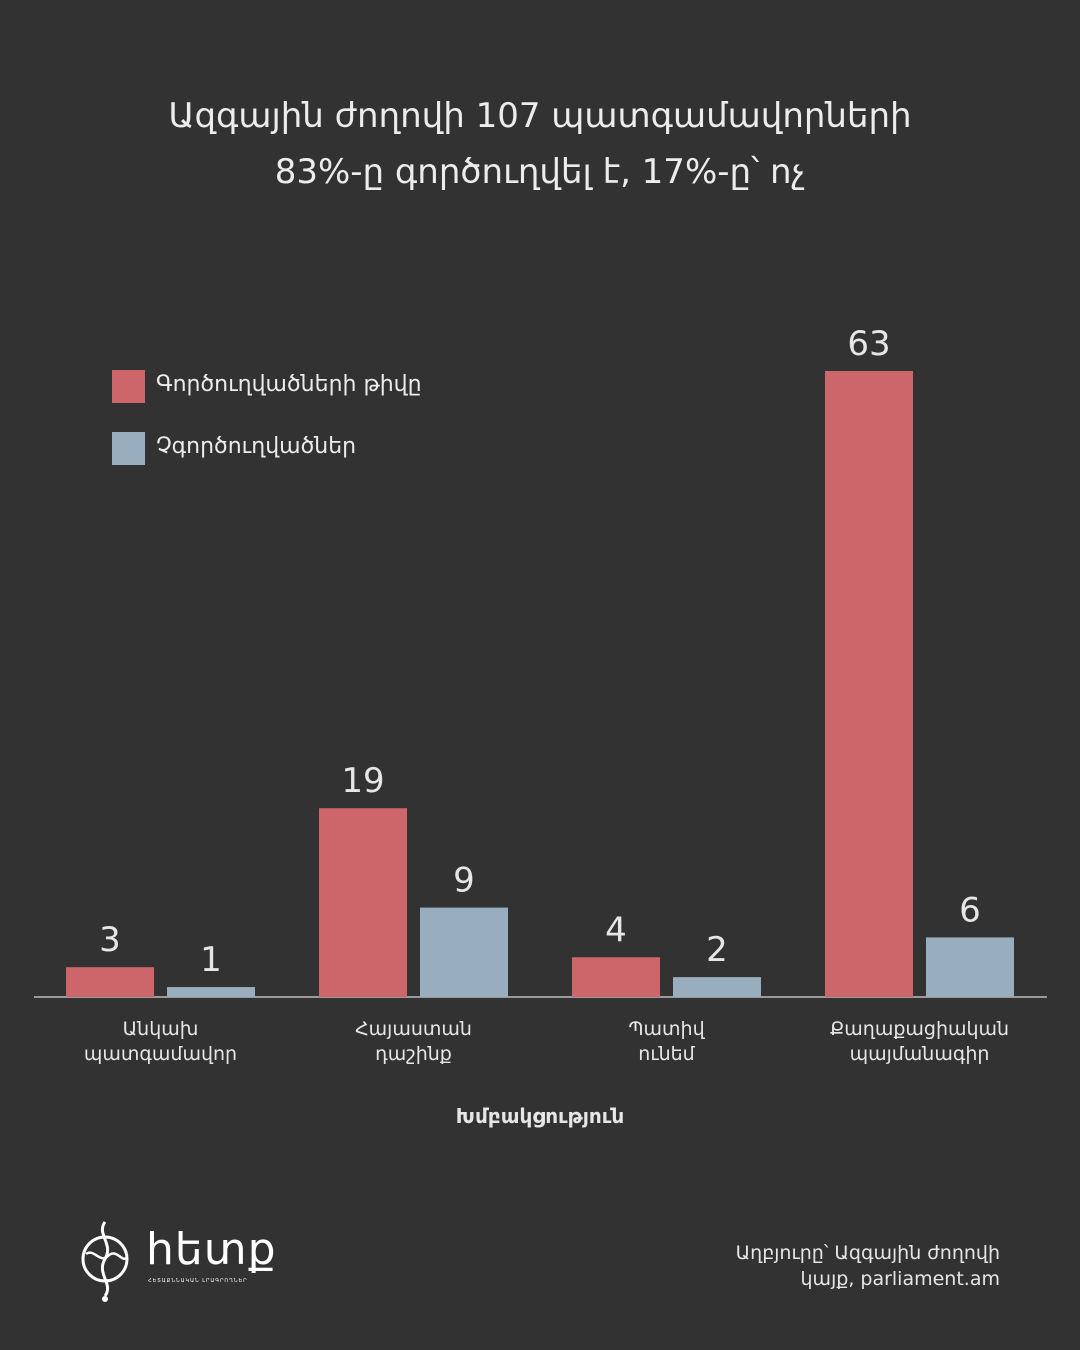  I want to click on x-tick-label-2-1: ունեմ, so click(666, 1054).